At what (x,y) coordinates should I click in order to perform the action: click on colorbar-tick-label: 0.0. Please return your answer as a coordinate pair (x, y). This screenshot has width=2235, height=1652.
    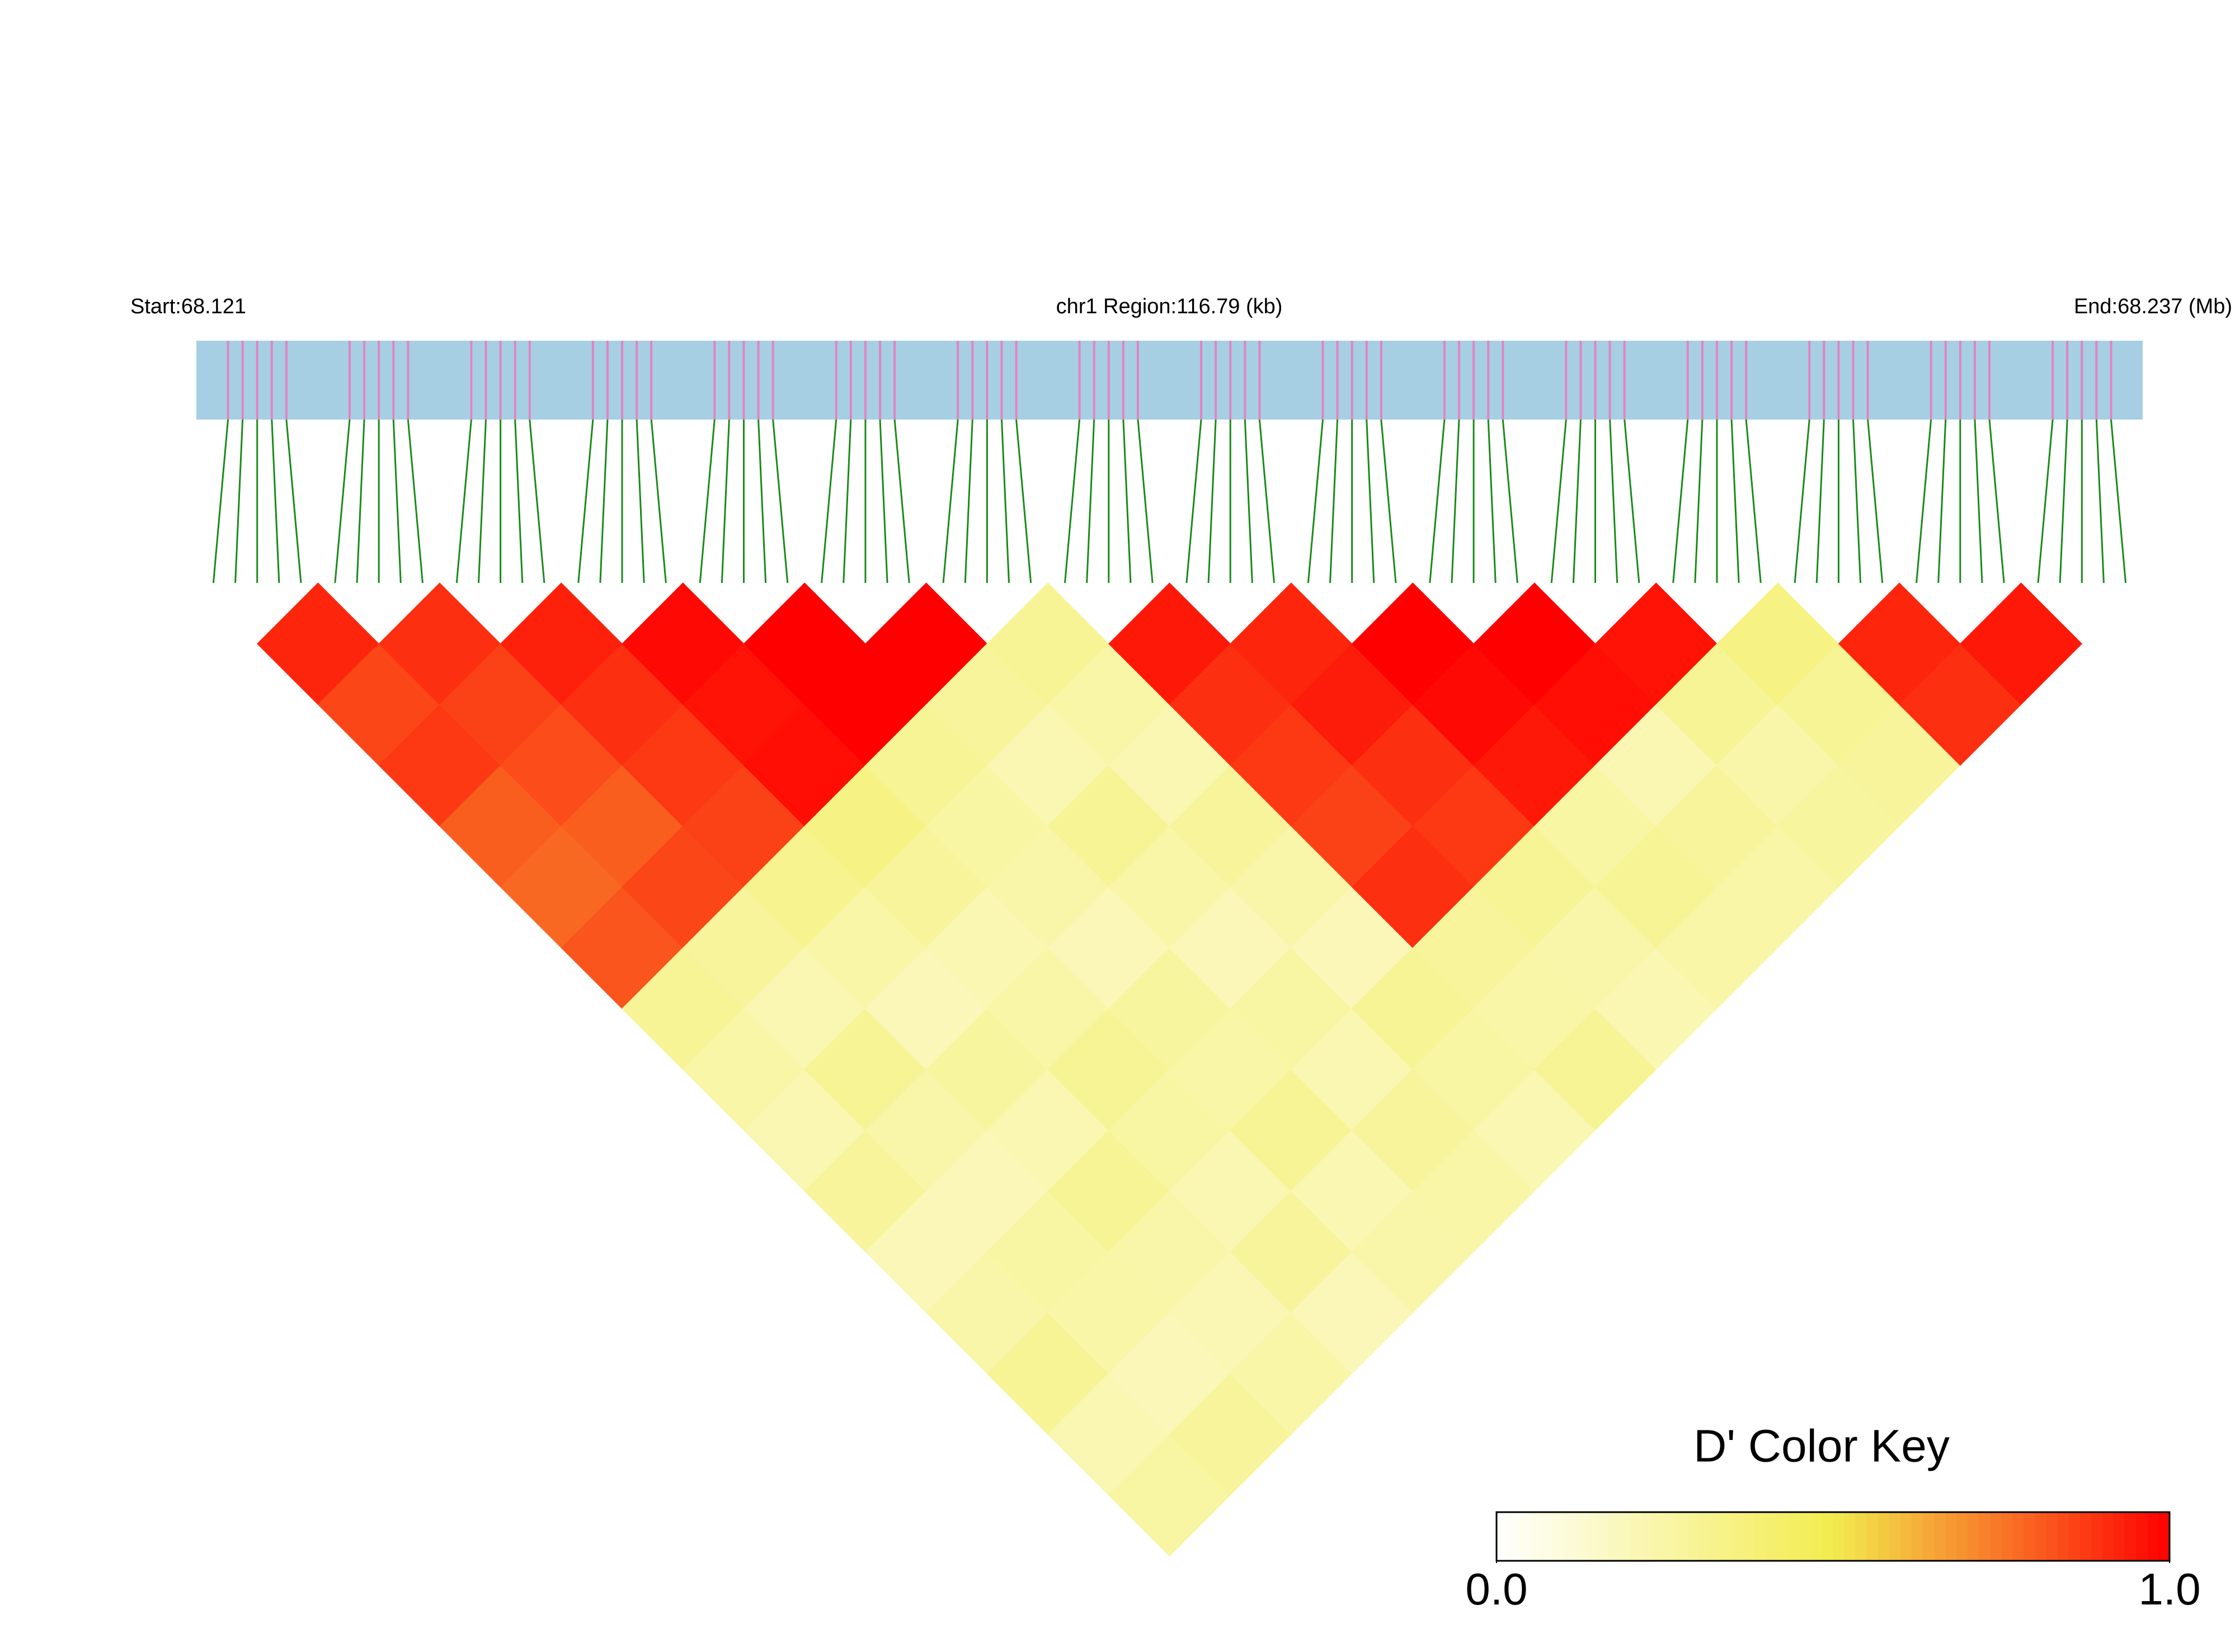
    Looking at the image, I should click on (1496, 1589).